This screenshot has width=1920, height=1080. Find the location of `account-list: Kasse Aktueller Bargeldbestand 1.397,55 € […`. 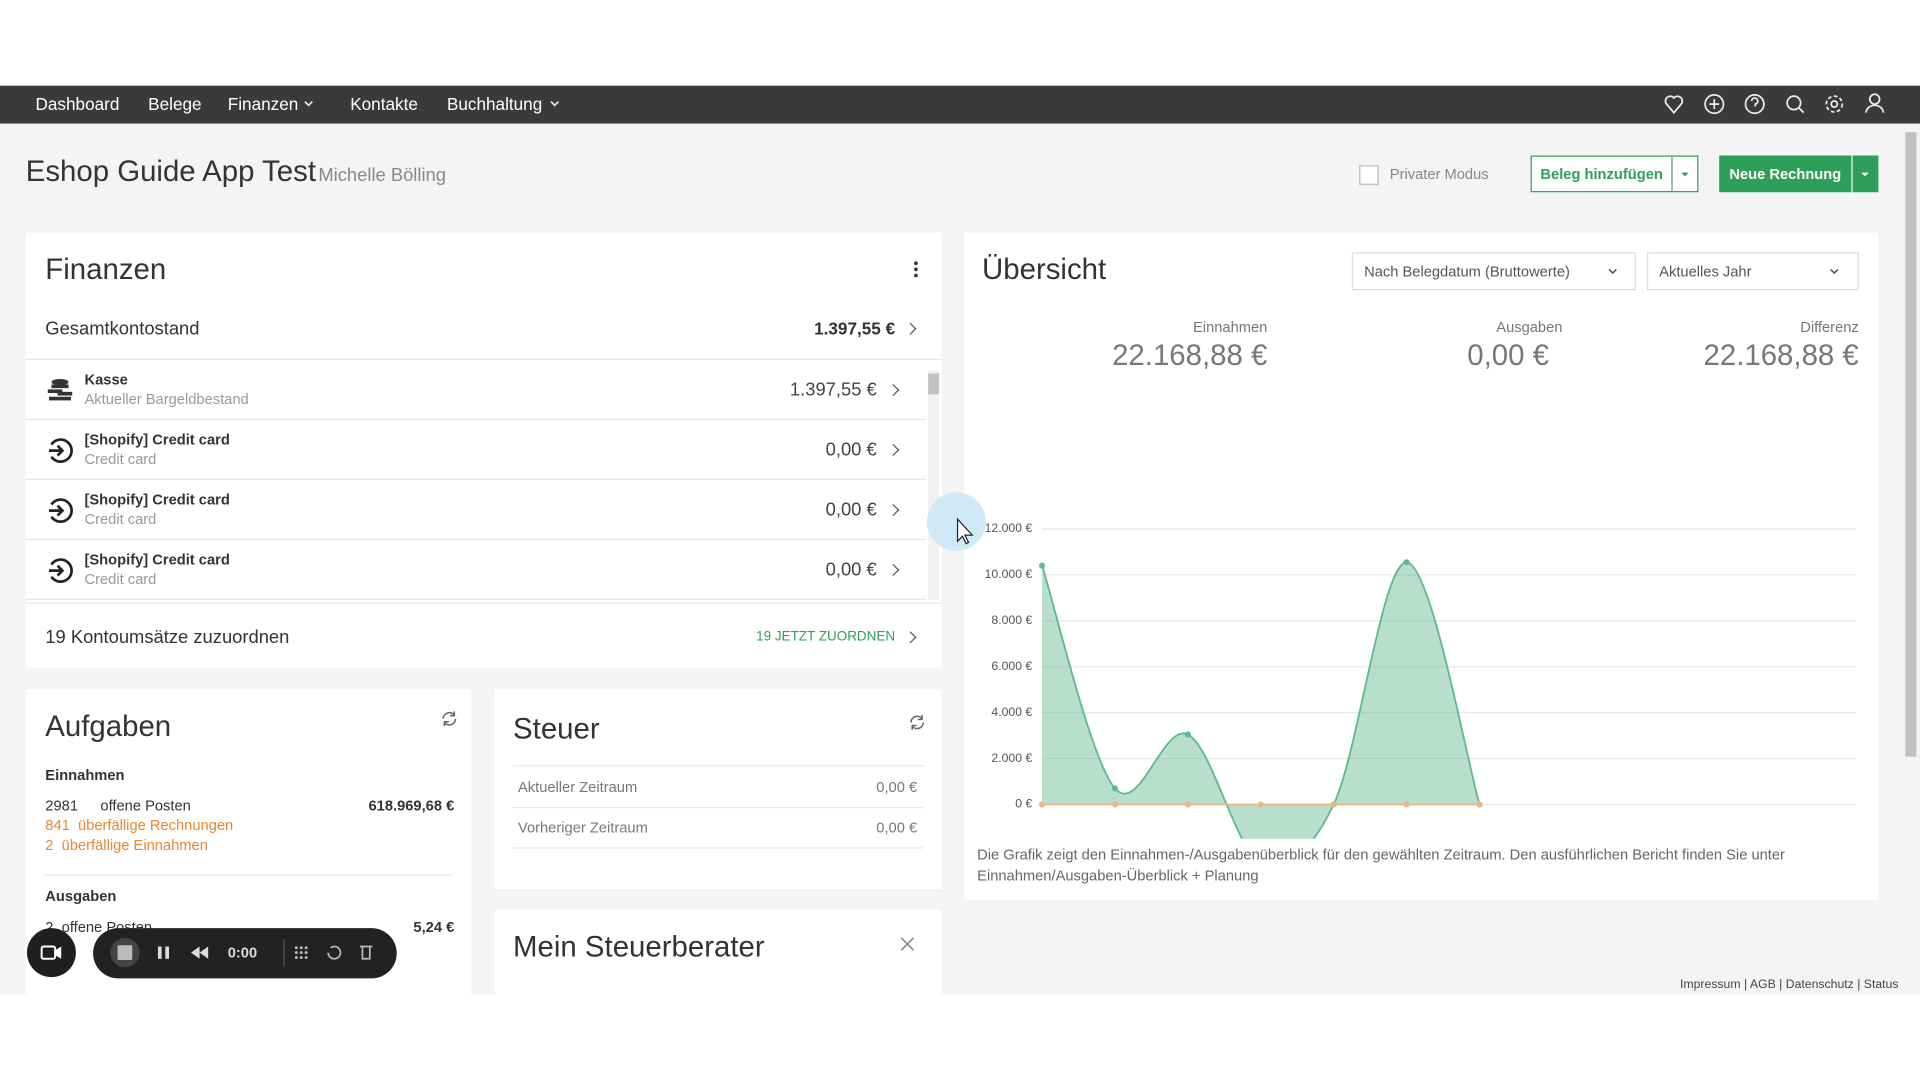

account-list: Kasse Aktueller Bargeldbestand 1.397,55 € [… is located at coordinates (483, 480).